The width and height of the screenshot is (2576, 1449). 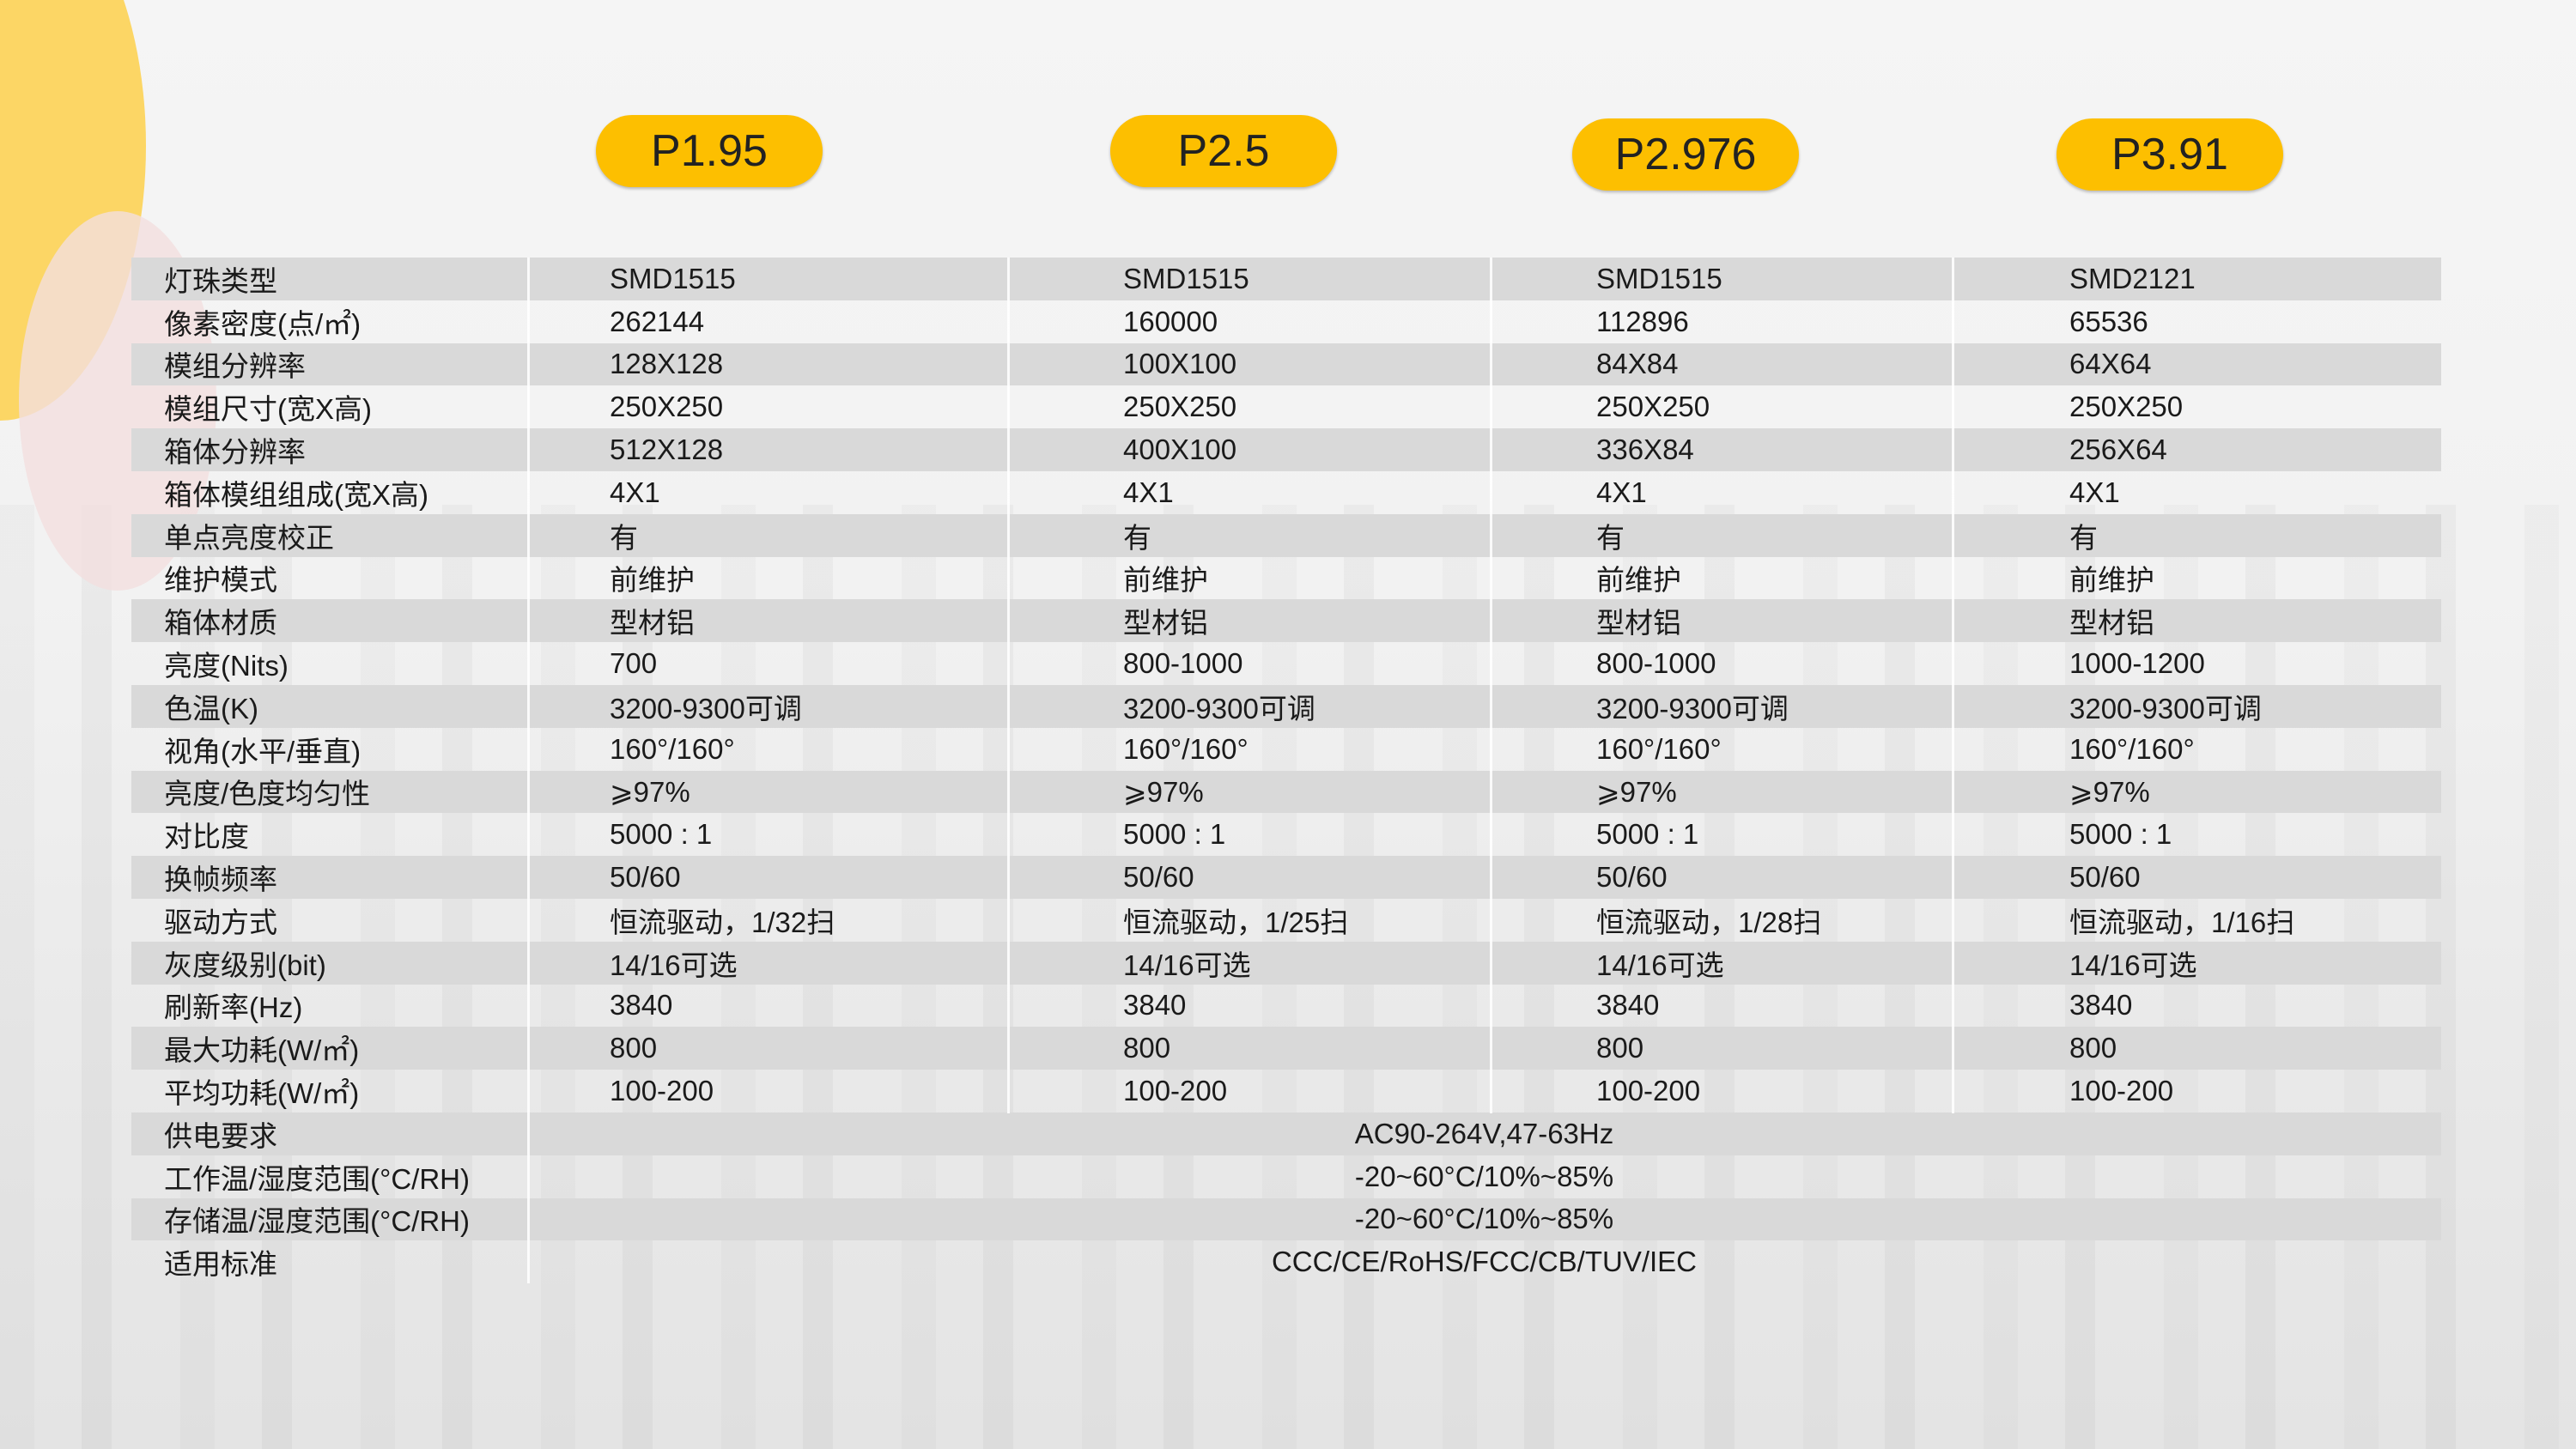 What do you see at coordinates (2108, 321) in the screenshot?
I see `cell-p3-91: 65536` at bounding box center [2108, 321].